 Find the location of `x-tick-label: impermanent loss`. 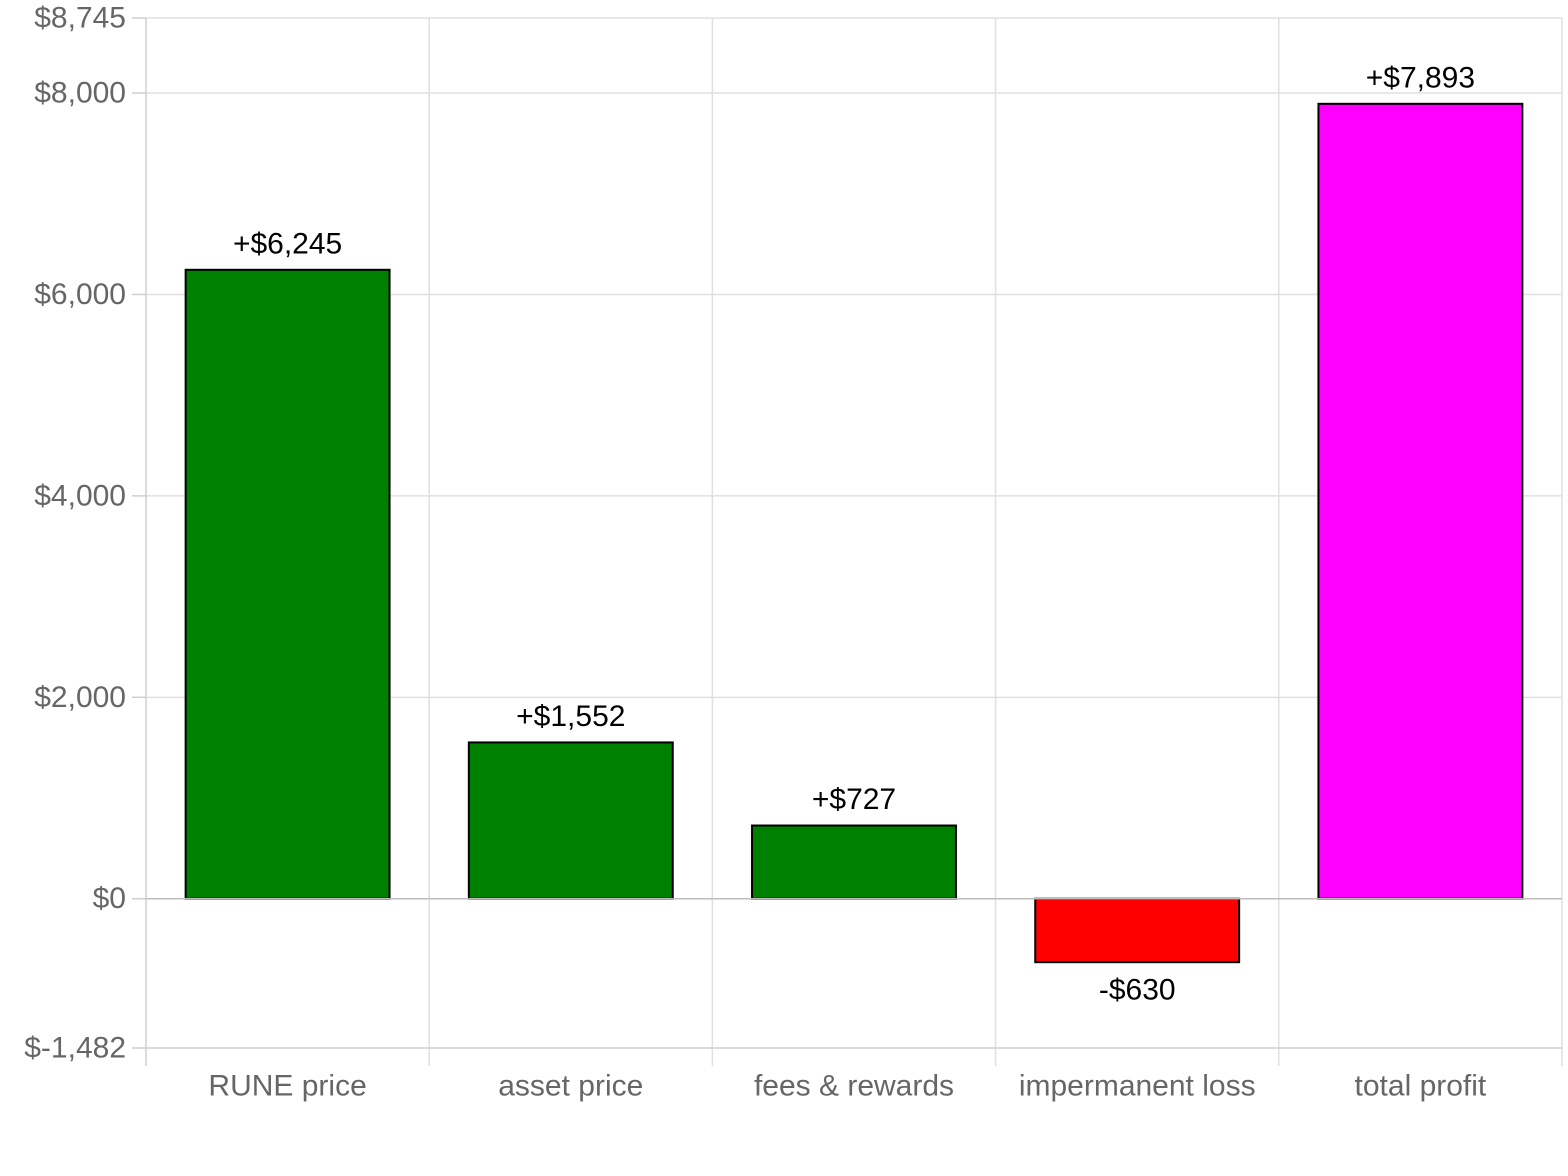

x-tick-label: impermanent loss is located at coordinates (1137, 1086).